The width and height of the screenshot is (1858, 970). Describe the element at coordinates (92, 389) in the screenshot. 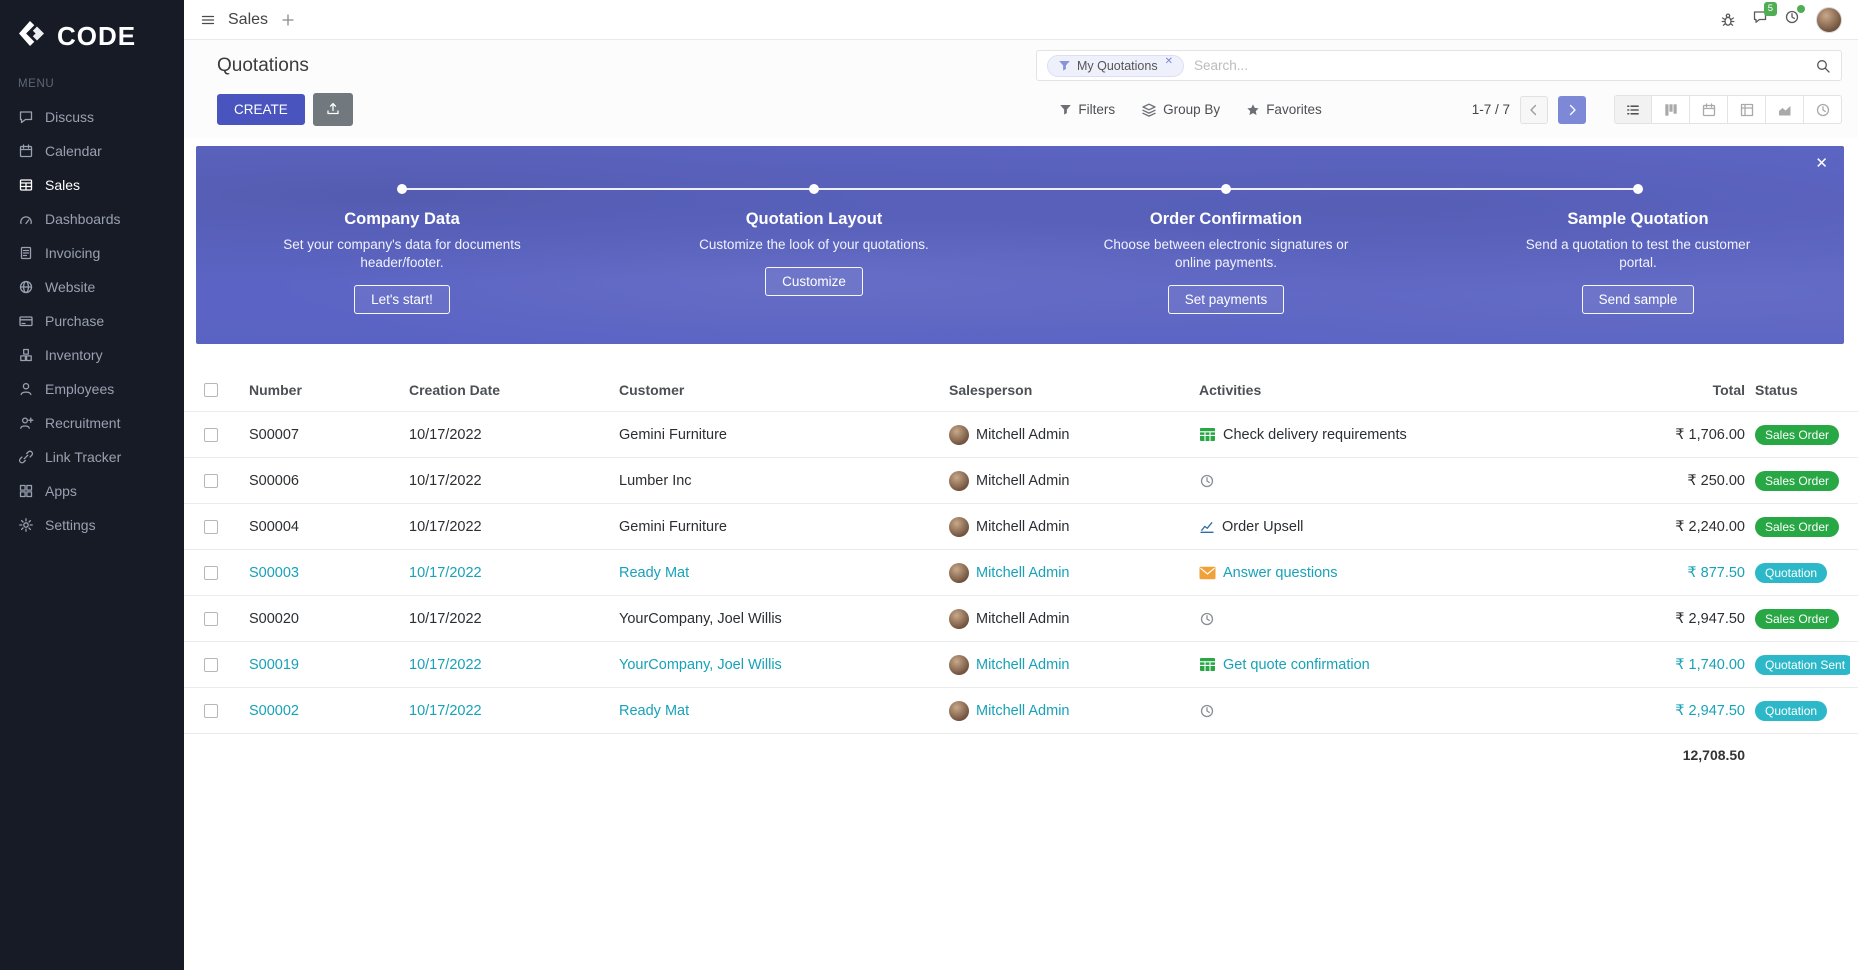

I see `sidebar-item-employees: Employees` at that location.